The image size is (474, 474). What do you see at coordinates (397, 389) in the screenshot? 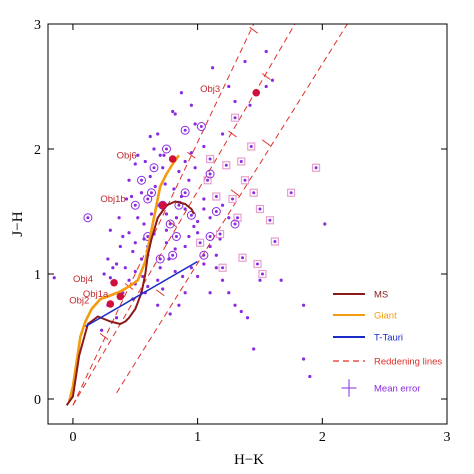
I see `legend-label: Mean error` at bounding box center [397, 389].